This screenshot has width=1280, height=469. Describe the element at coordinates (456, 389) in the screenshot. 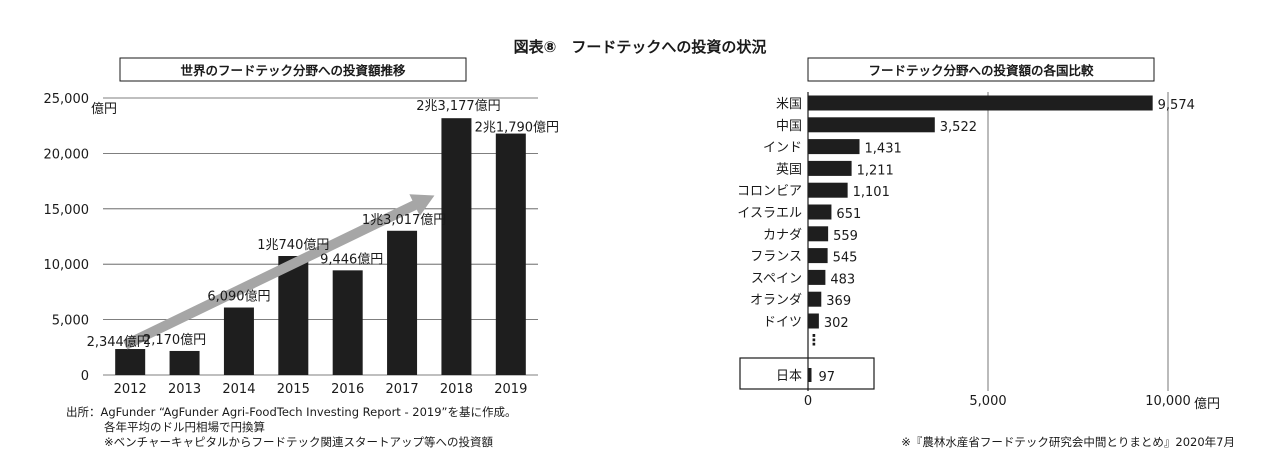

I see `left-x-tick-label: 2018` at that location.